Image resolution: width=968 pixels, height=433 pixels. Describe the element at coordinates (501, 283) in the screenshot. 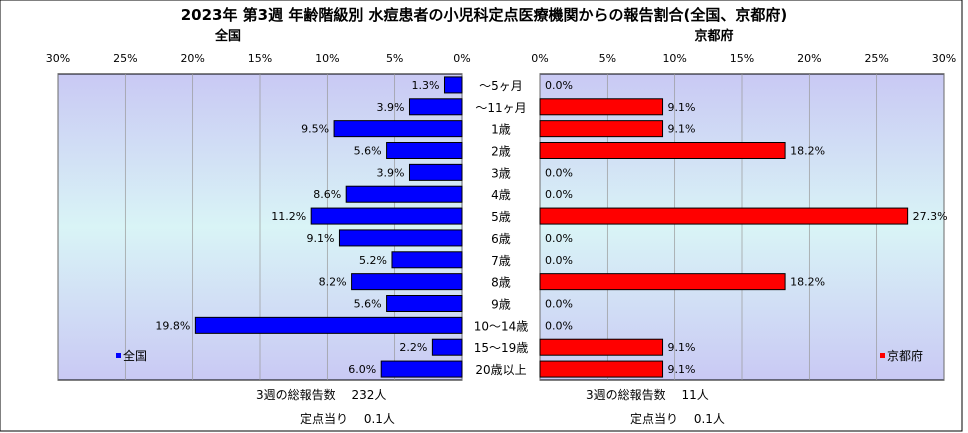

I see `category-label: 8歳` at that location.